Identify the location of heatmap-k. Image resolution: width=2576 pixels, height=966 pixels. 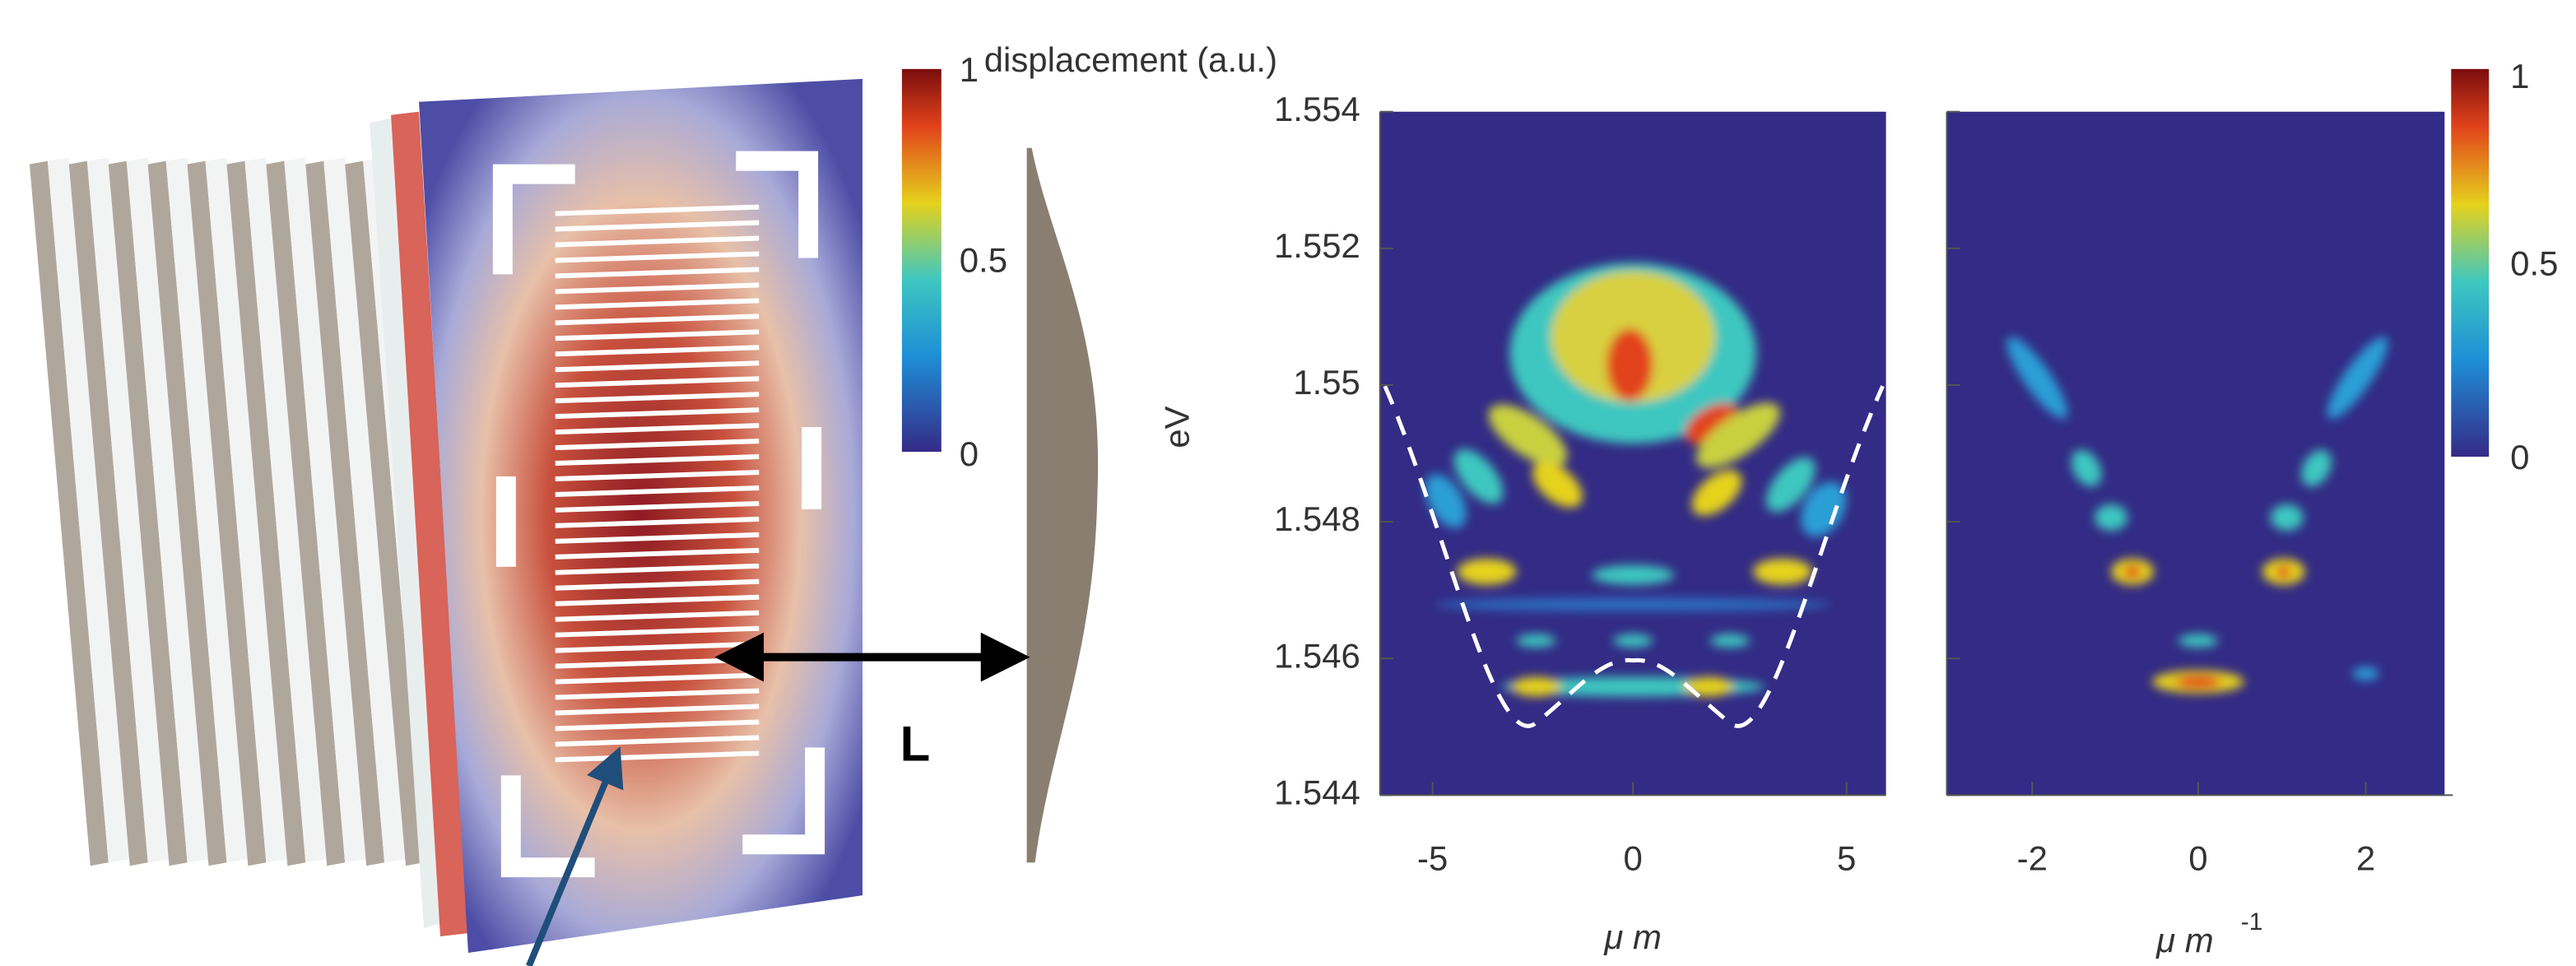
(2197, 515).